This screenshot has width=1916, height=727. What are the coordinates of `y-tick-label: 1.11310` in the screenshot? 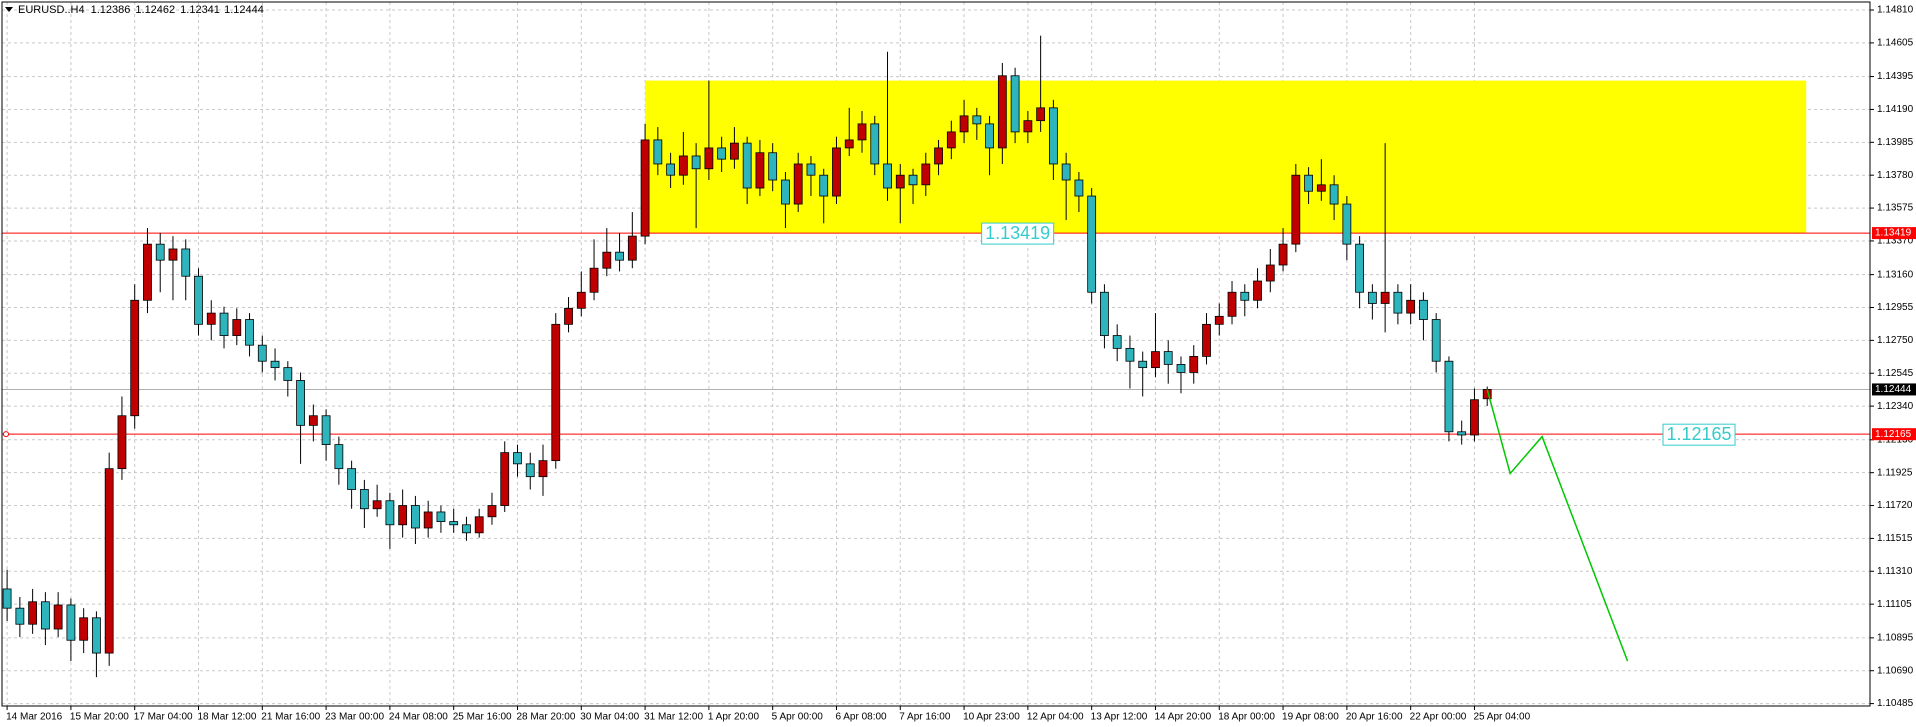 It's located at (1895, 571).